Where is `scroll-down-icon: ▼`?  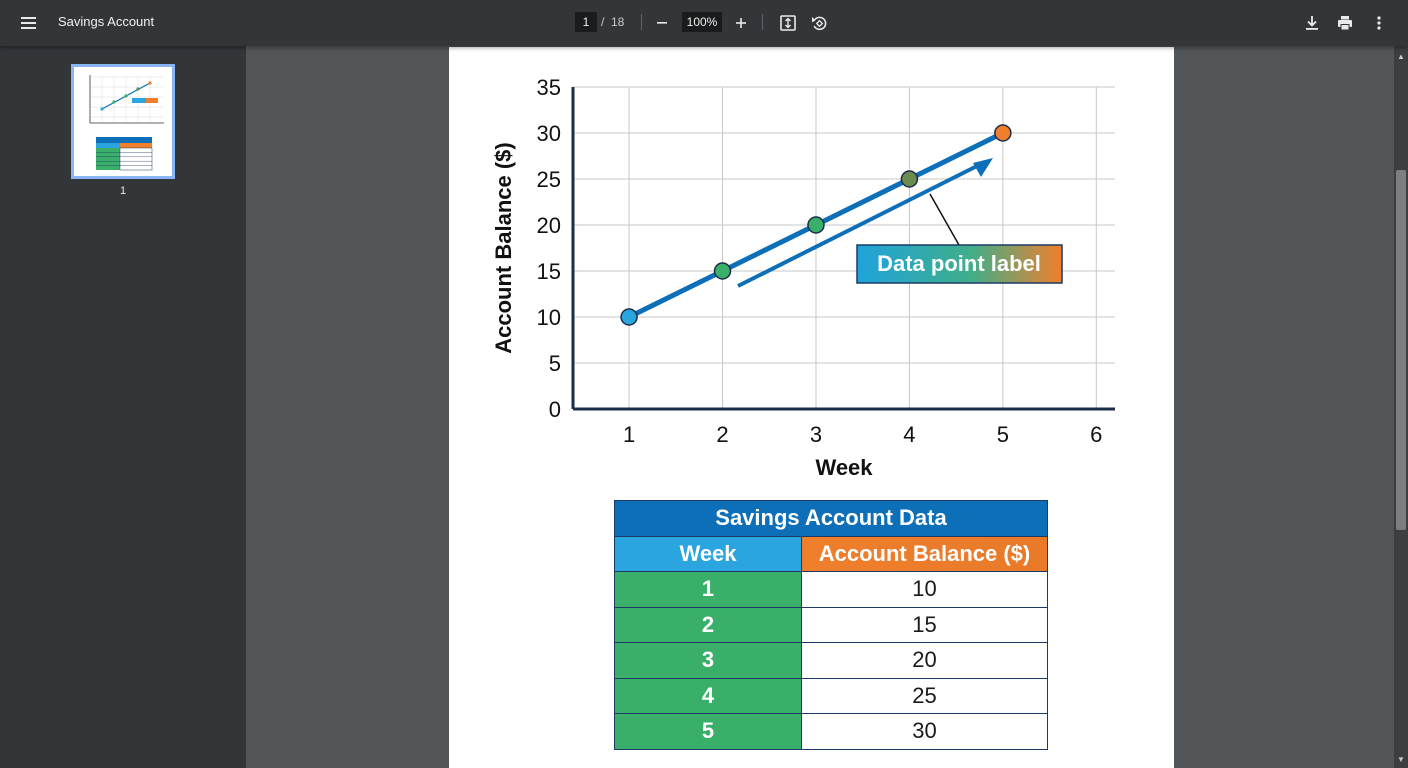
scroll-down-icon: ▼ is located at coordinates (1401, 759).